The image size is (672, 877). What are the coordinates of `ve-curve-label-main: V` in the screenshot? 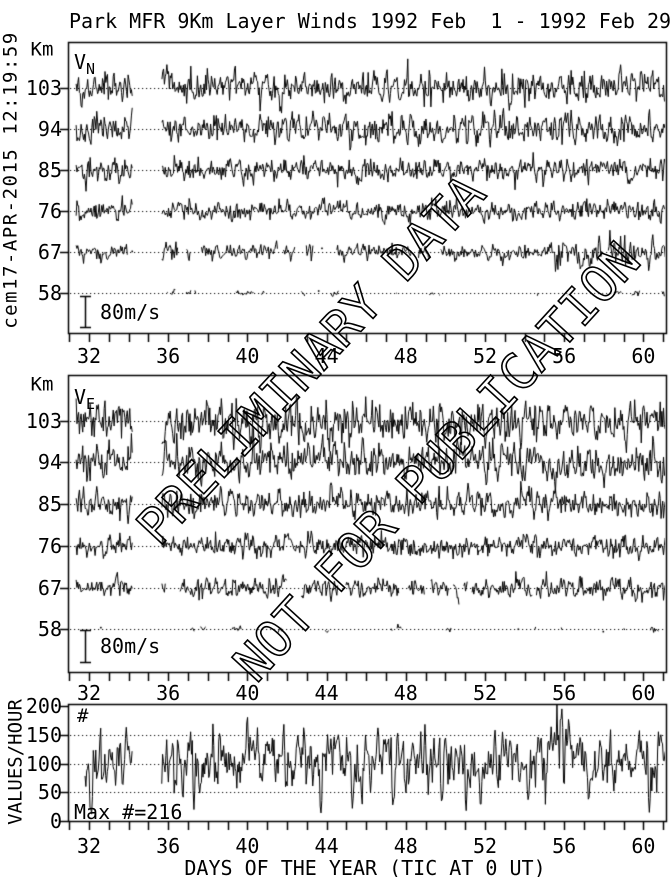 It's located at (80, 397).